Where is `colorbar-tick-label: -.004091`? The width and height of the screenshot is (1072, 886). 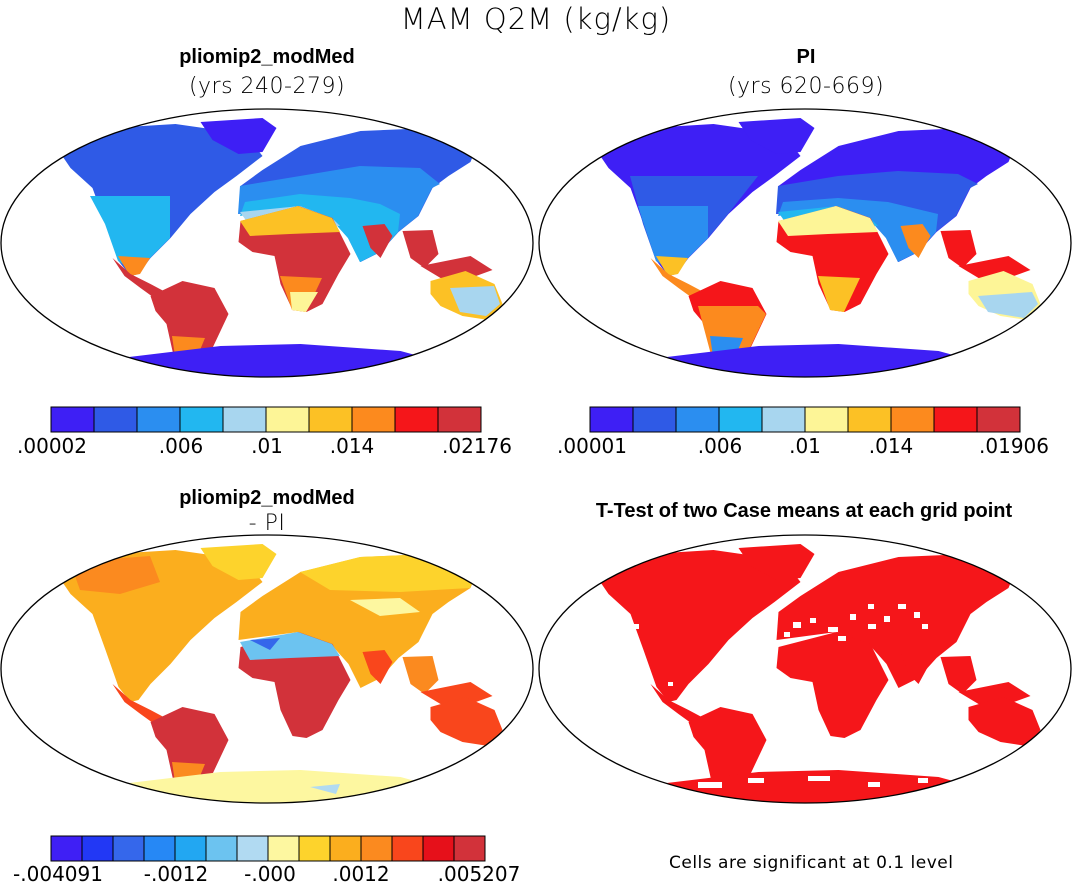
colorbar-tick-label: -.004091 is located at coordinates (58, 874).